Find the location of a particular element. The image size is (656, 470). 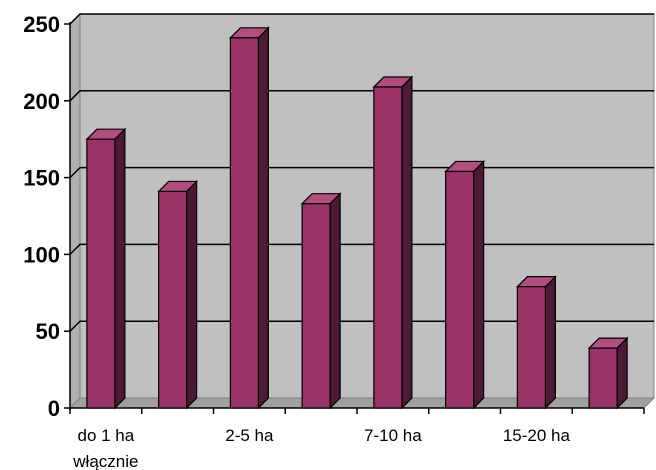

x-tick-label: do 1 ha włącznie is located at coordinates (105, 448).